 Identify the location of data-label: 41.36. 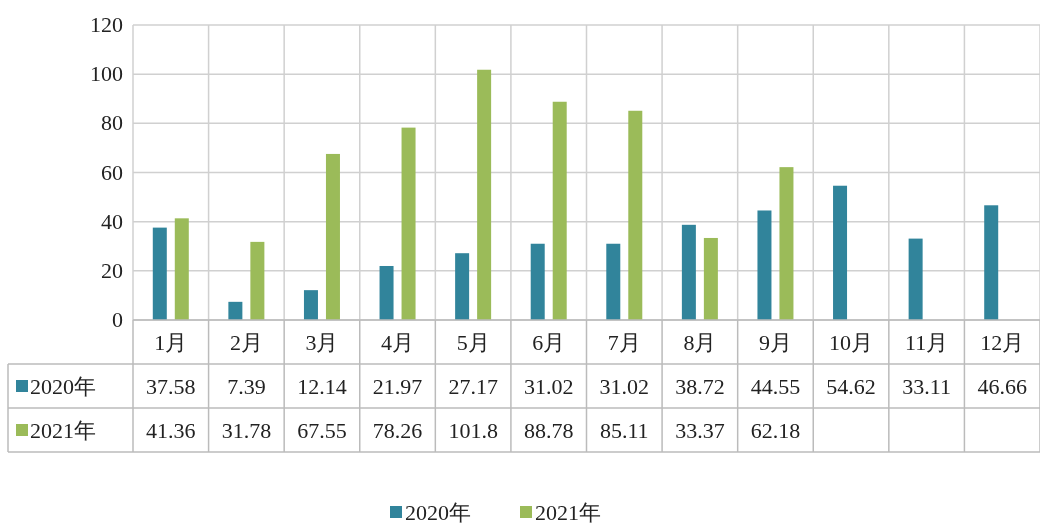
(171, 430).